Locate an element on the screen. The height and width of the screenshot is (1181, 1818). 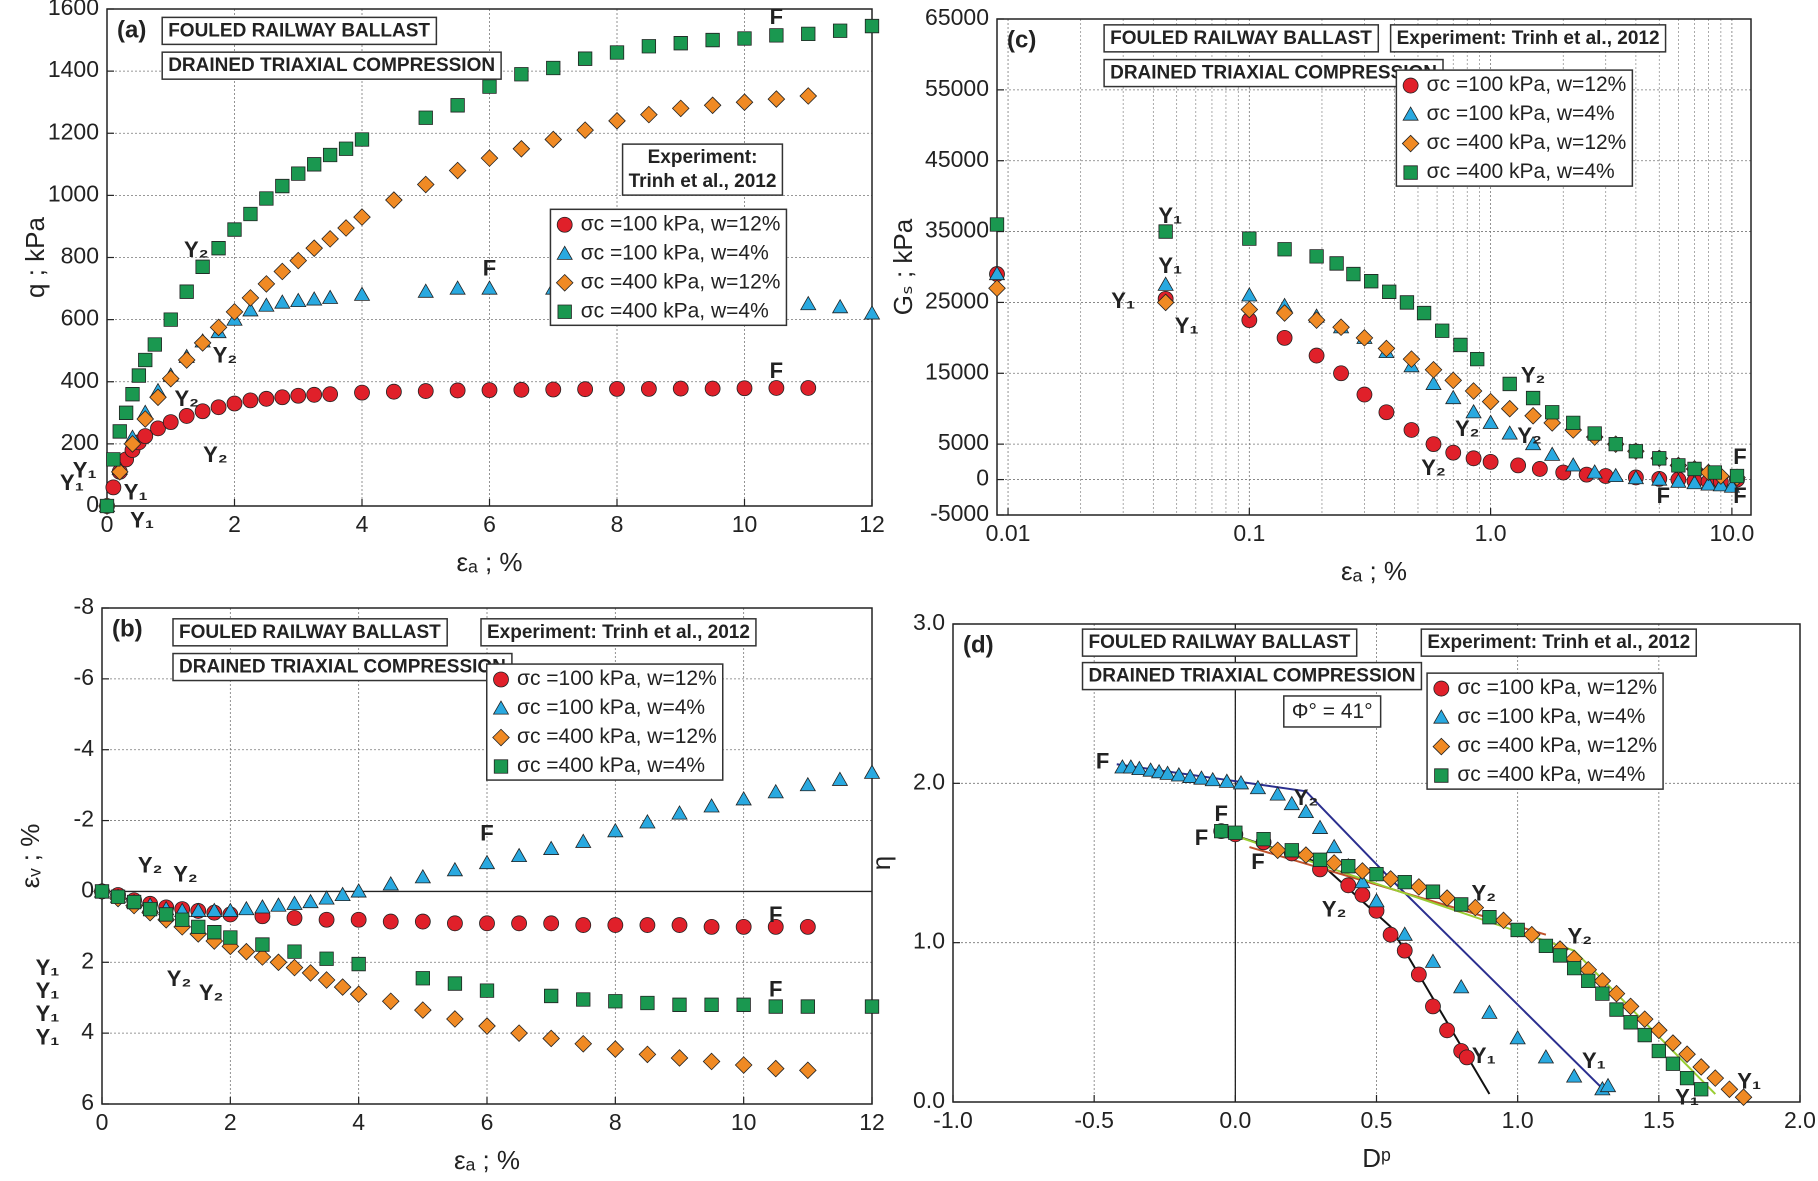
y-axis-label: εᵥ ; % is located at coordinates (30, 856).